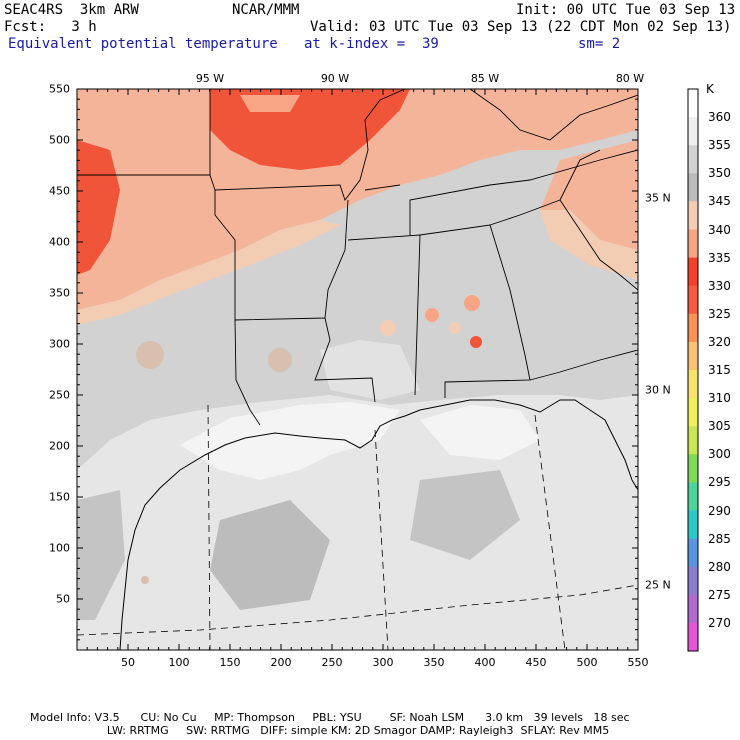  Describe the element at coordinates (281, 662) in the screenshot. I see `x-tick-label: 200` at that location.